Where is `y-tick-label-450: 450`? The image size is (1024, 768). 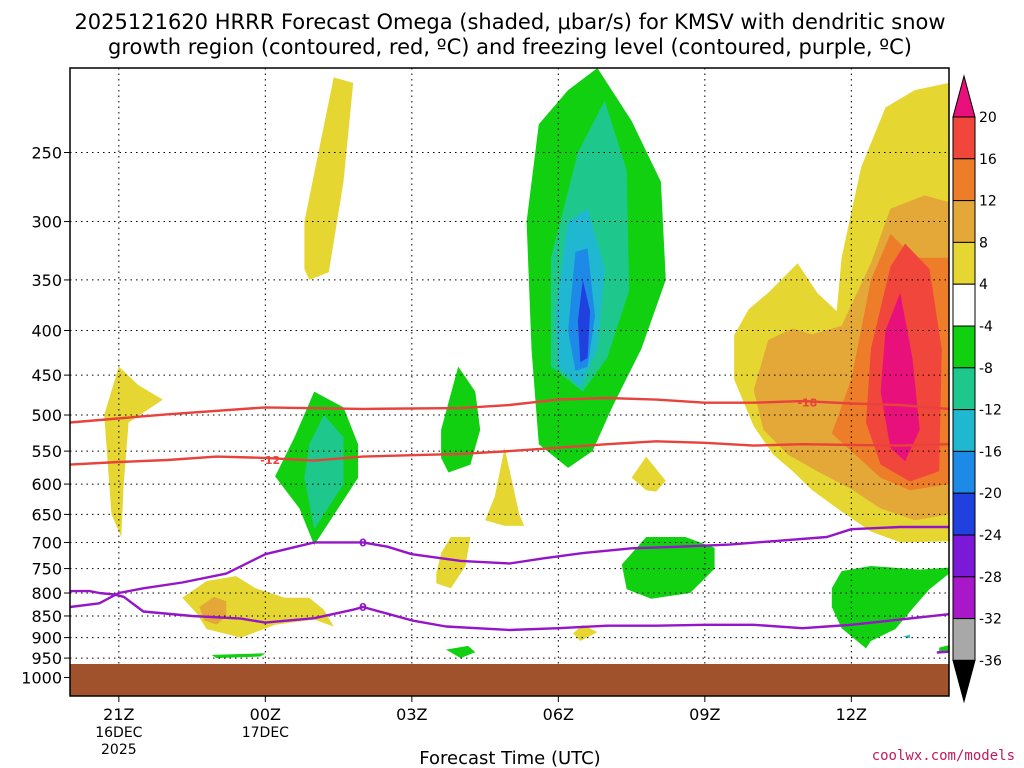
y-tick-label-450: 450 is located at coordinates (46, 375).